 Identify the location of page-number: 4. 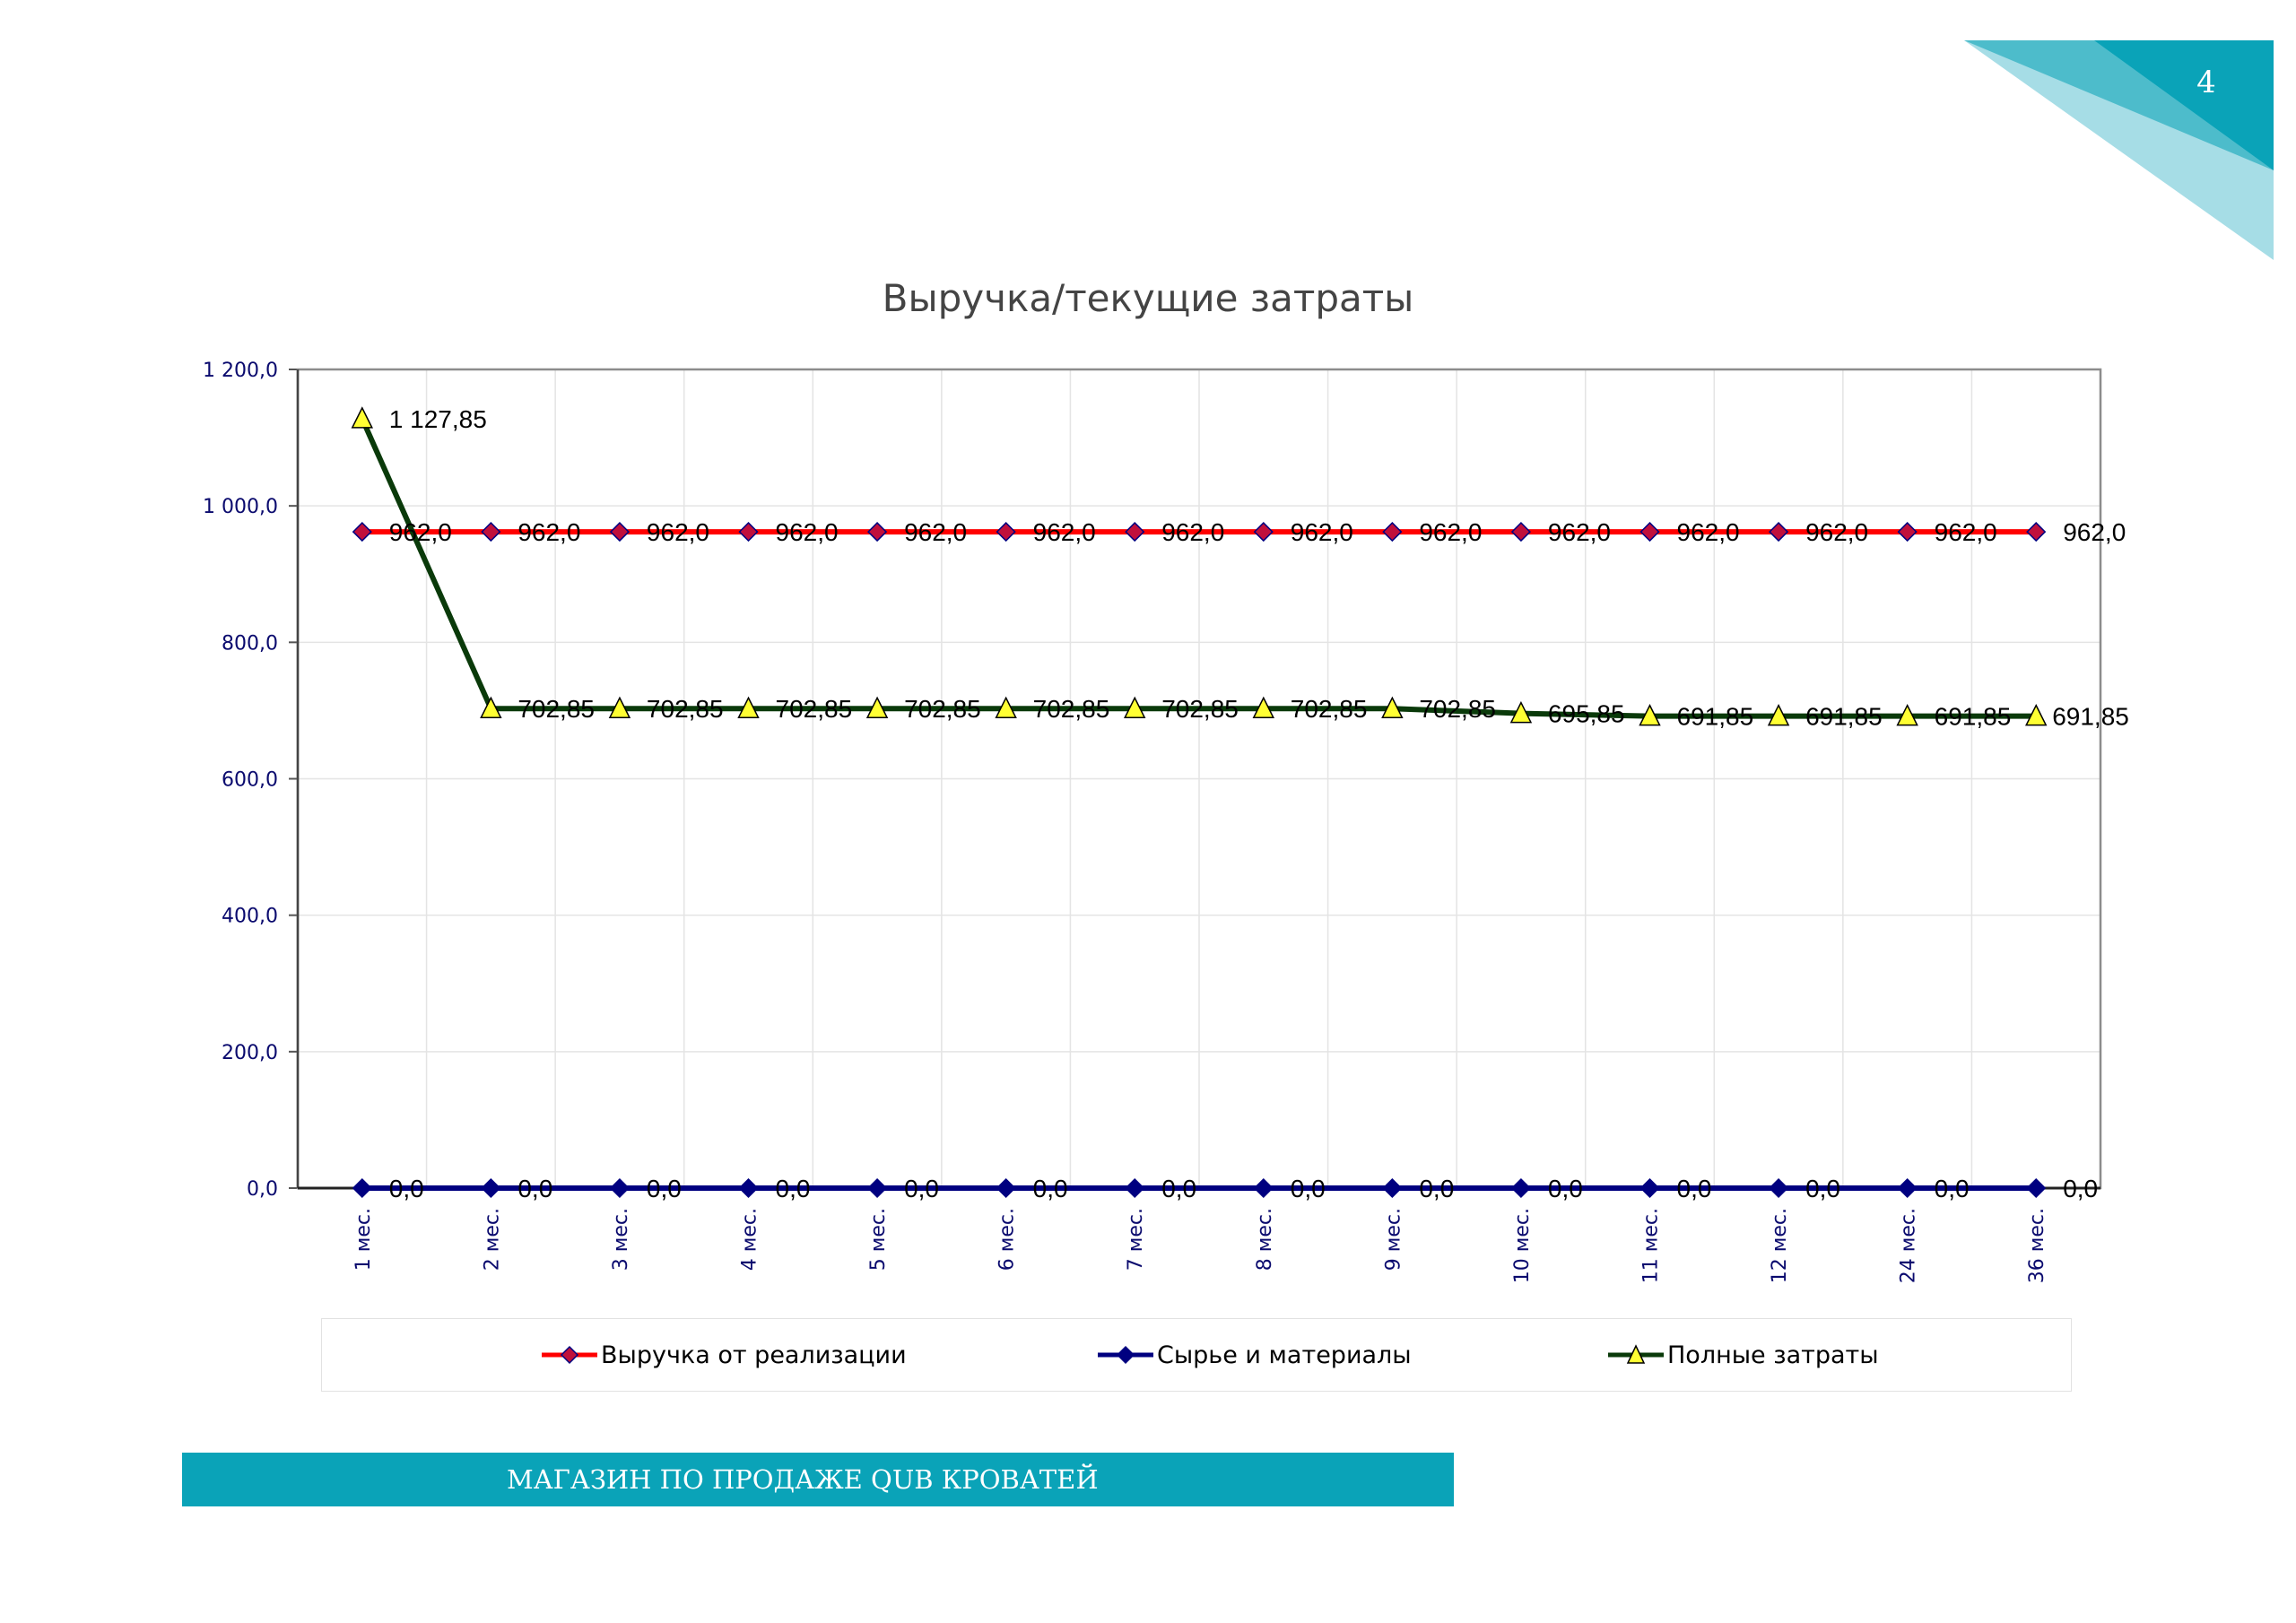
(2206, 82).